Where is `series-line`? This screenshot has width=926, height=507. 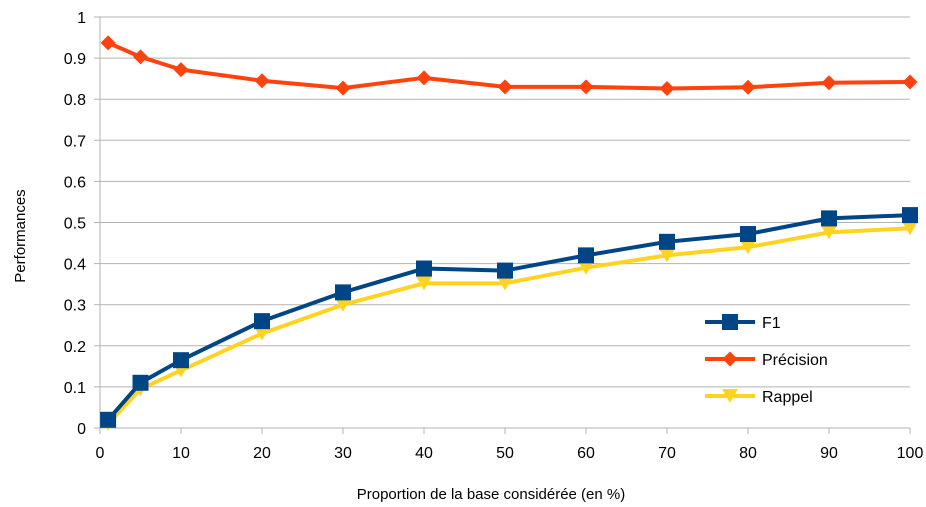 series-line is located at coordinates (509, 66).